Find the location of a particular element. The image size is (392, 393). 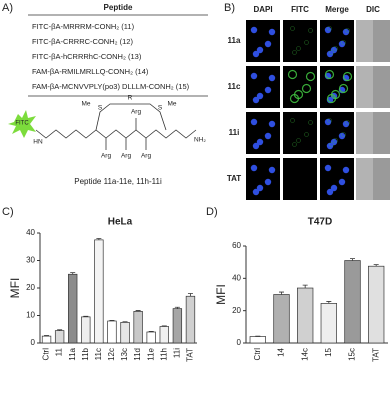

panel-label: C) is located at coordinates (8, 212).